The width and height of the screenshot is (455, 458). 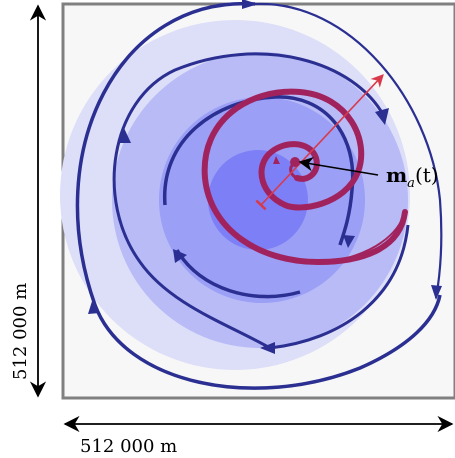 I want to click on width-dimension-label: 512 000 m, so click(x=128, y=446).